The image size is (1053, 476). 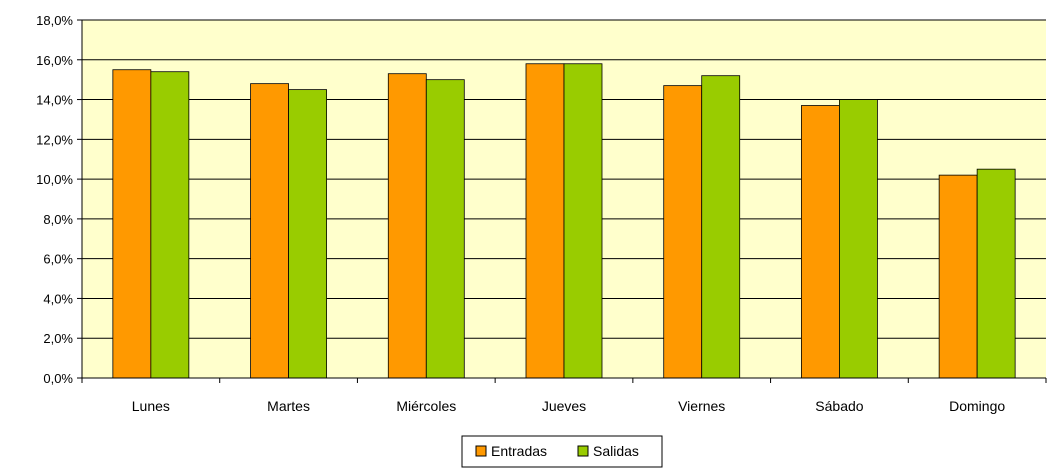 I want to click on y-tick-label: 16,0%, so click(x=54, y=60).